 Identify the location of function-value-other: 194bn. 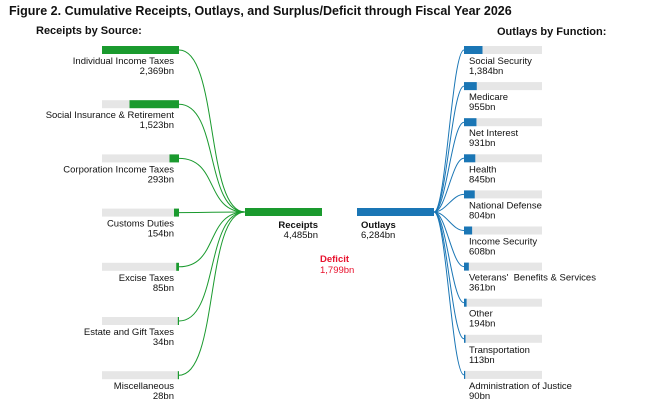
(482, 324).